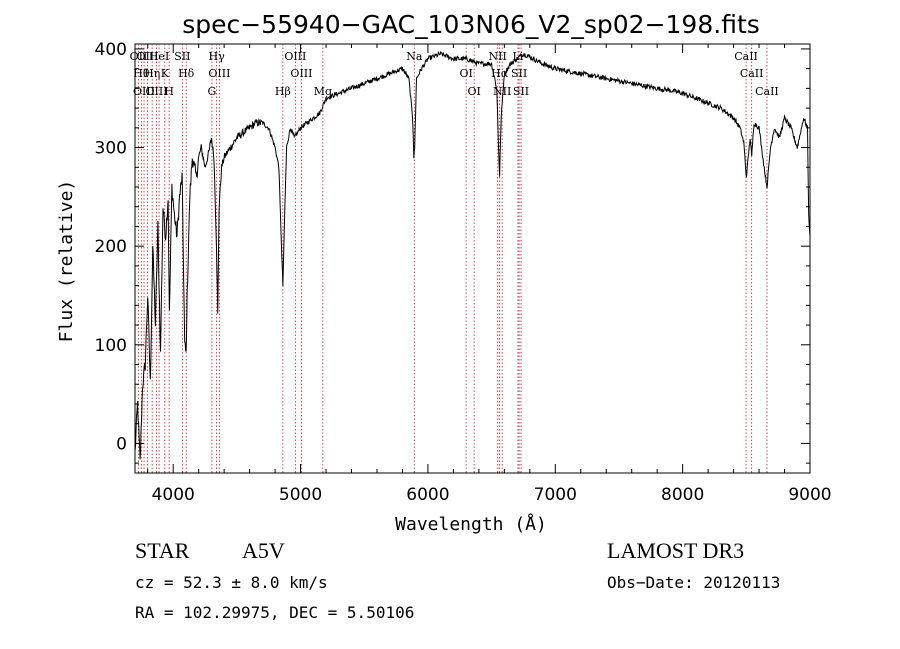  I want to click on coordinates: RA = 102.29975, DEC = 5.50106, so click(275, 612).